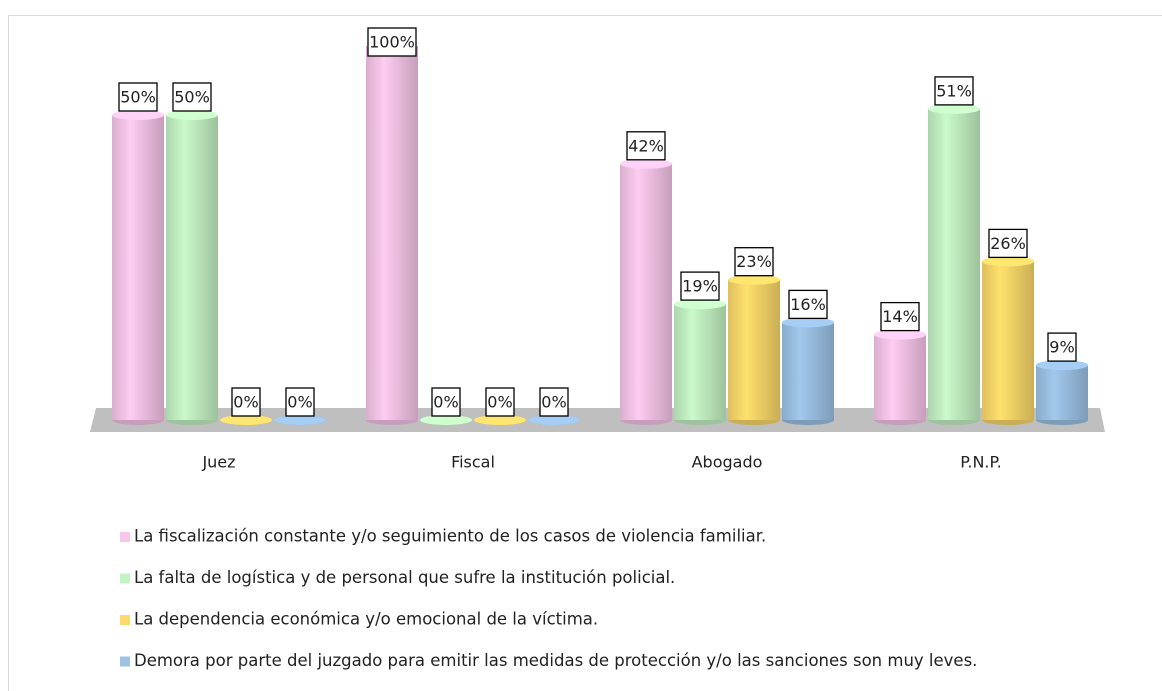  What do you see at coordinates (727, 462) in the screenshot?
I see `x-tick-label: Abogado` at bounding box center [727, 462].